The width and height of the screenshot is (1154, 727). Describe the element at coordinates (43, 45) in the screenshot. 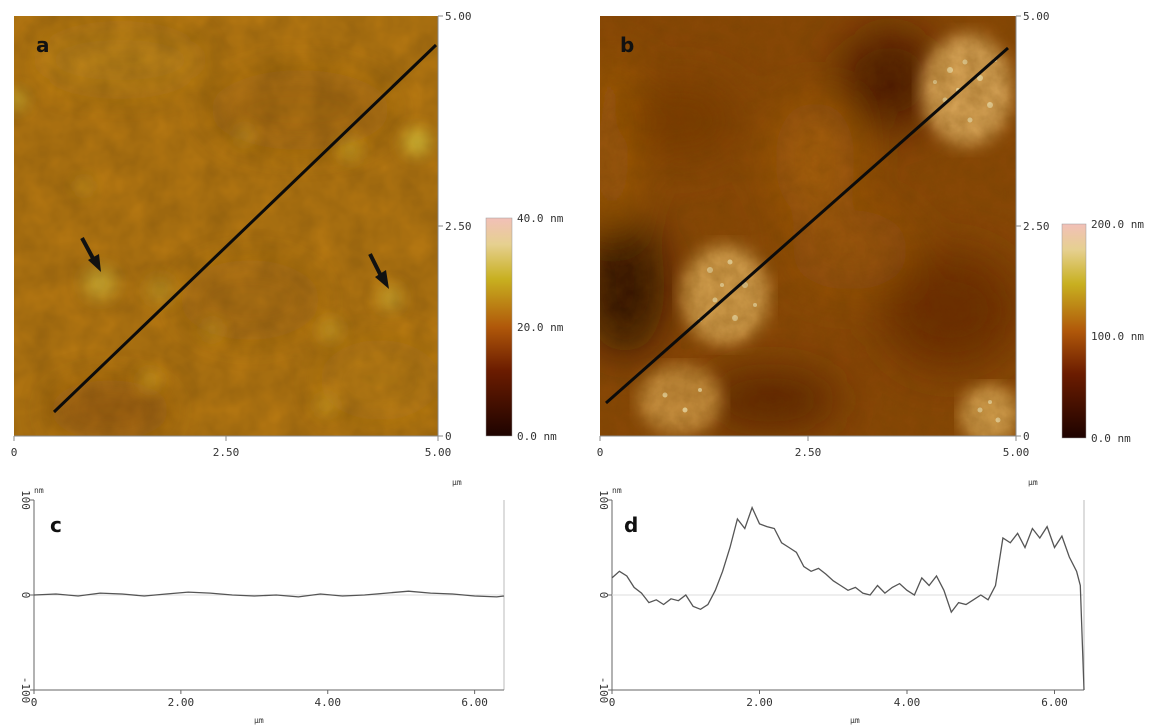

I see `panel-label-a: a` at that location.